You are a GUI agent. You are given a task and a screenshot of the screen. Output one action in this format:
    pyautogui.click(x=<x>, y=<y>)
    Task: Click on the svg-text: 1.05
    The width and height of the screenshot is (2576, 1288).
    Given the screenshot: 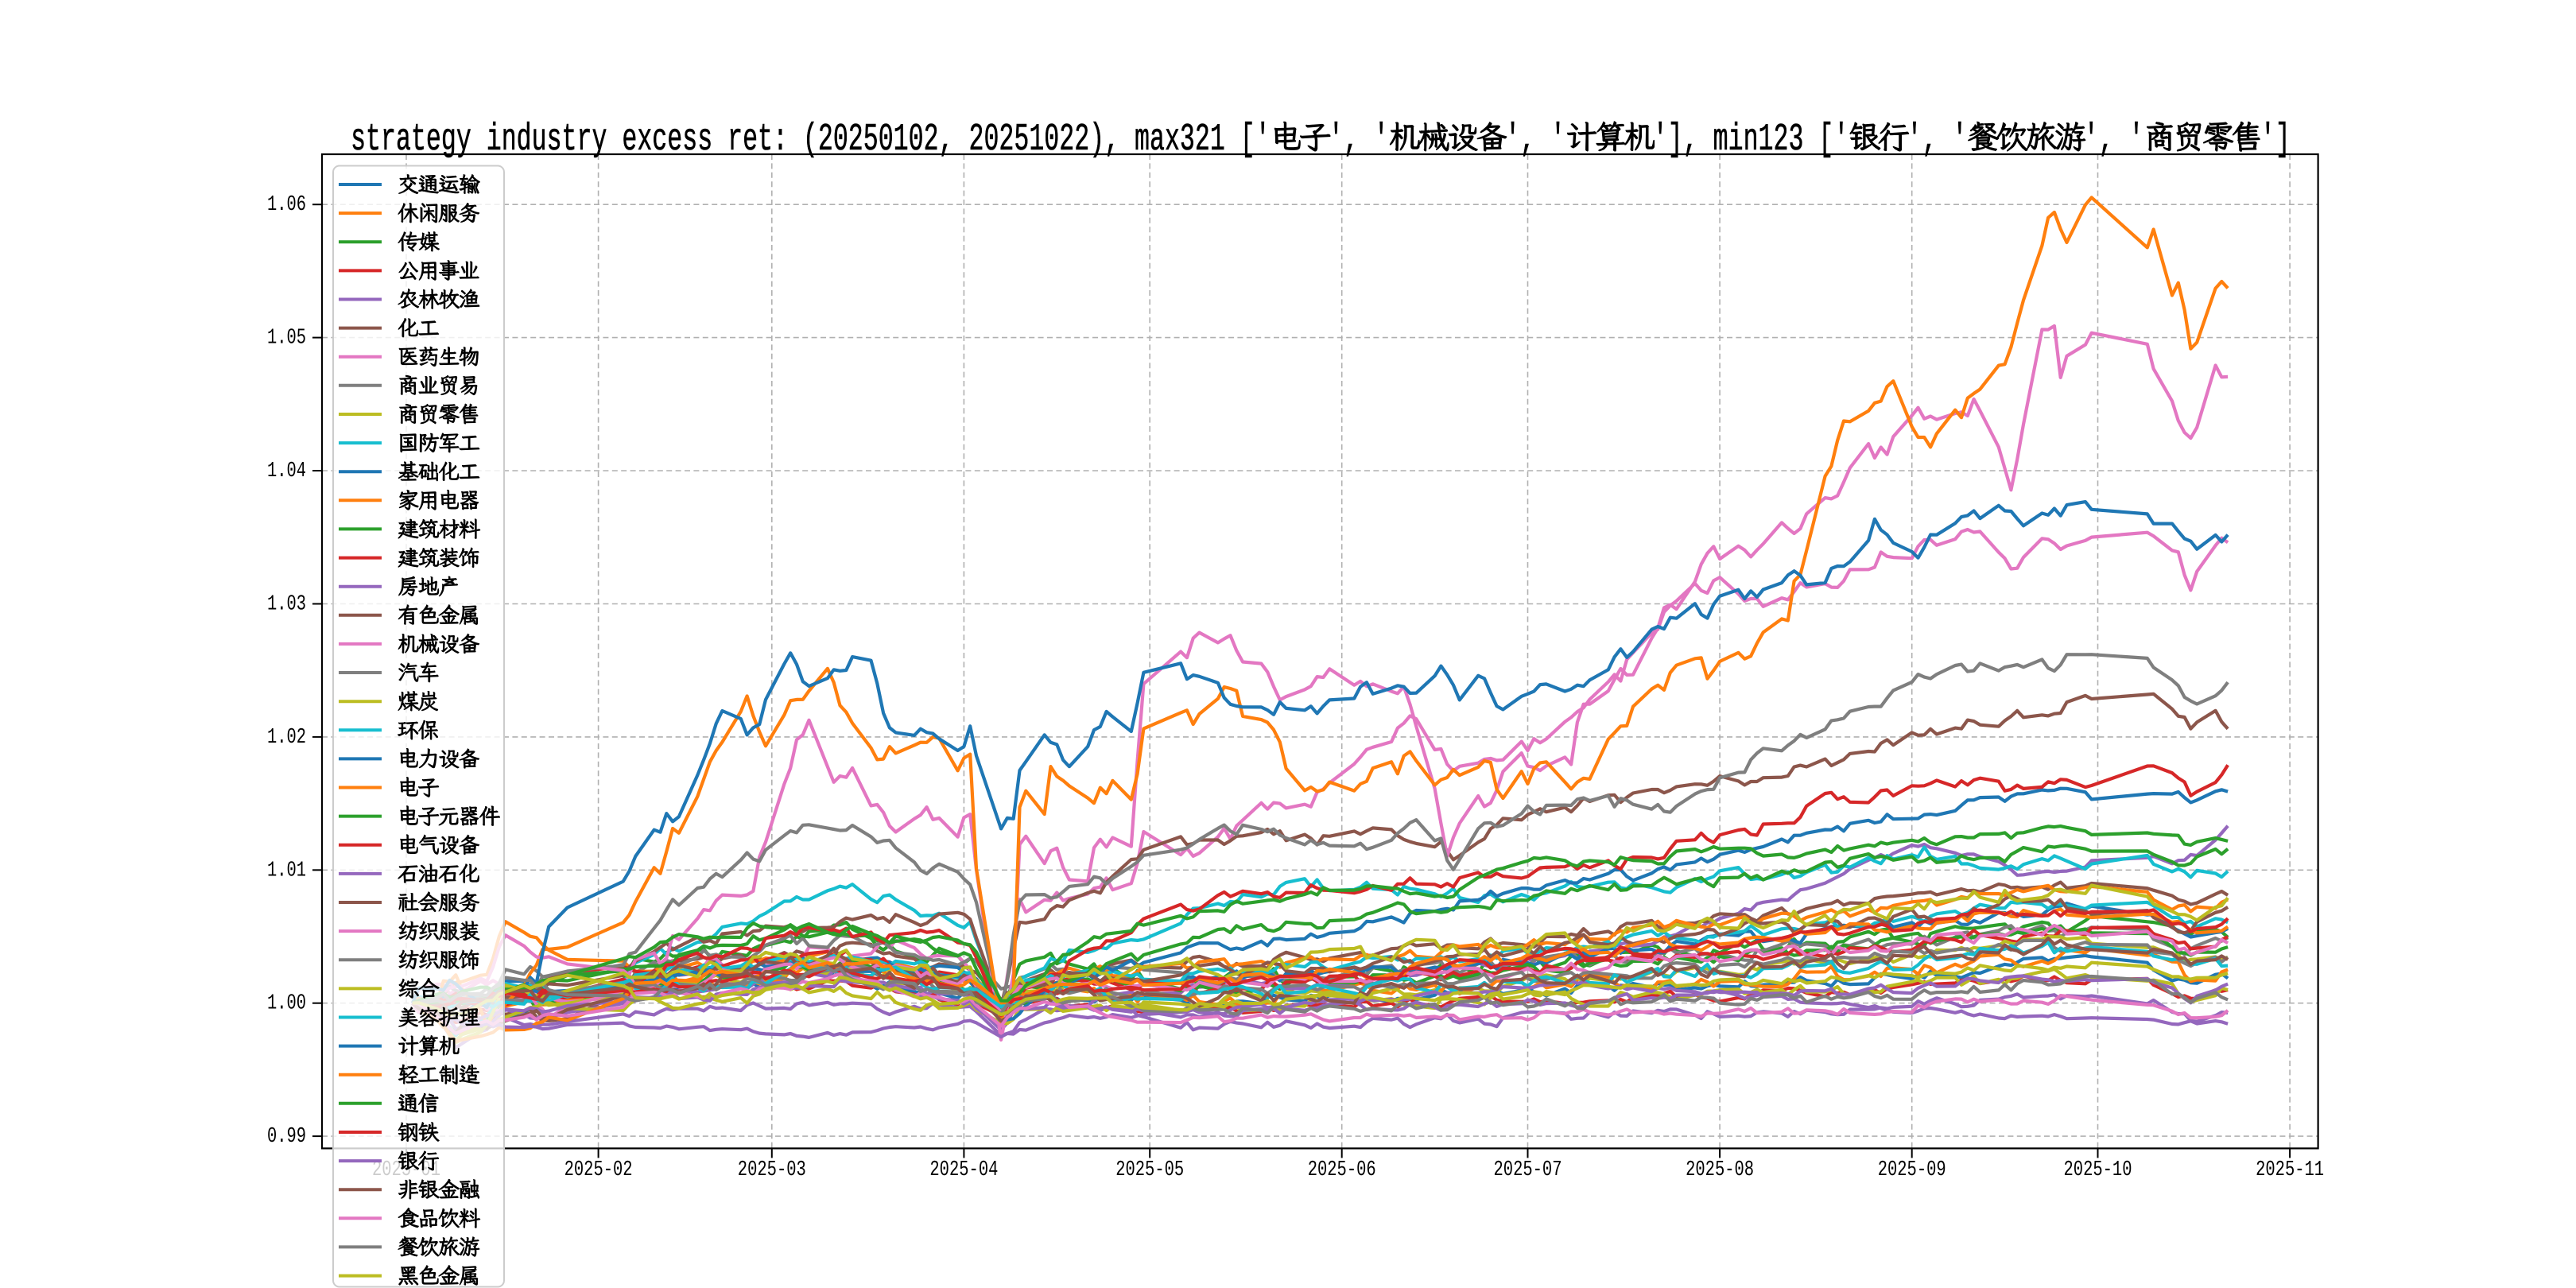 What is the action you would take?
    pyautogui.click(x=286, y=339)
    